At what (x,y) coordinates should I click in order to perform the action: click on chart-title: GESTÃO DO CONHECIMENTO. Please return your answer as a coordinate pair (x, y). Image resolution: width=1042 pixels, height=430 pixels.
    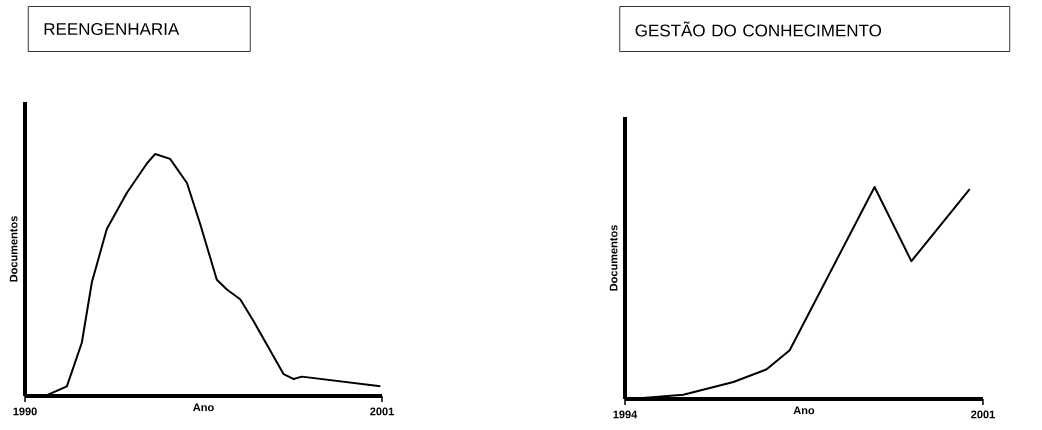
    Looking at the image, I should click on (758, 29).